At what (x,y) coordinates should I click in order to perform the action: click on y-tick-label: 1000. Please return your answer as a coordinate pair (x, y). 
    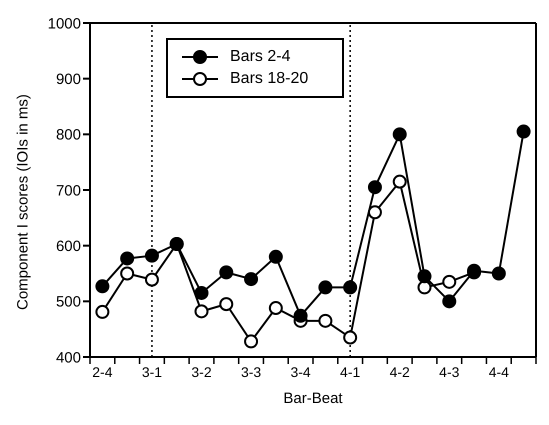
    Looking at the image, I should click on (64, 23).